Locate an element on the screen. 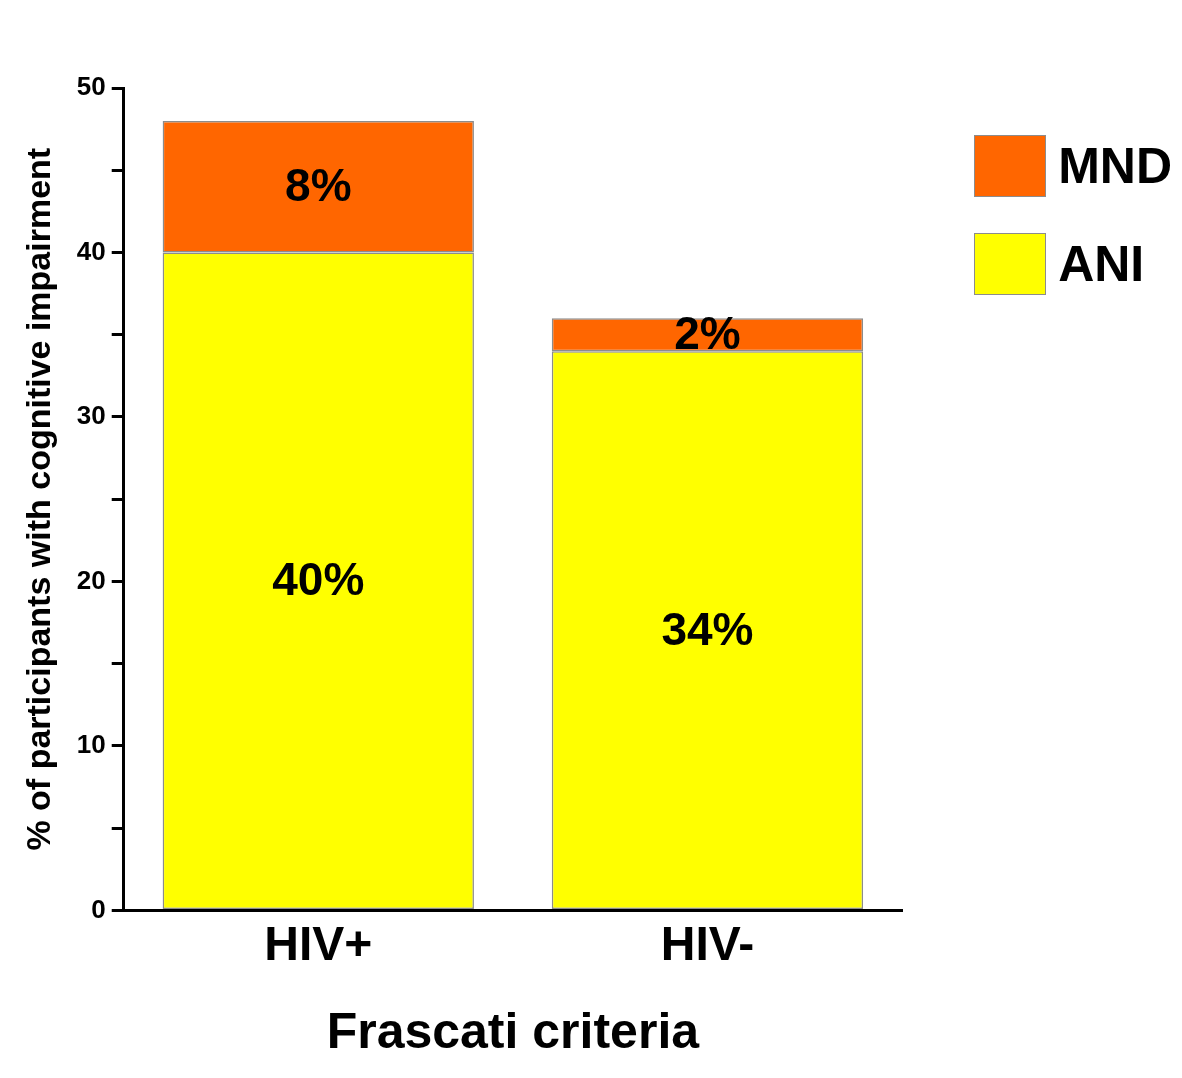 This screenshot has height=1078, width=1182. x-axis-title: Frascati criteria is located at coordinates (513, 1030).